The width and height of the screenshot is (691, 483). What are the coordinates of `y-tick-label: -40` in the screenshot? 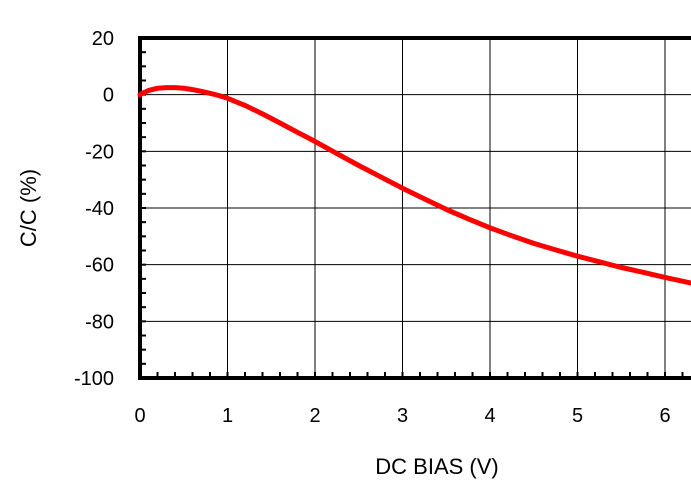 It's located at (99, 209).